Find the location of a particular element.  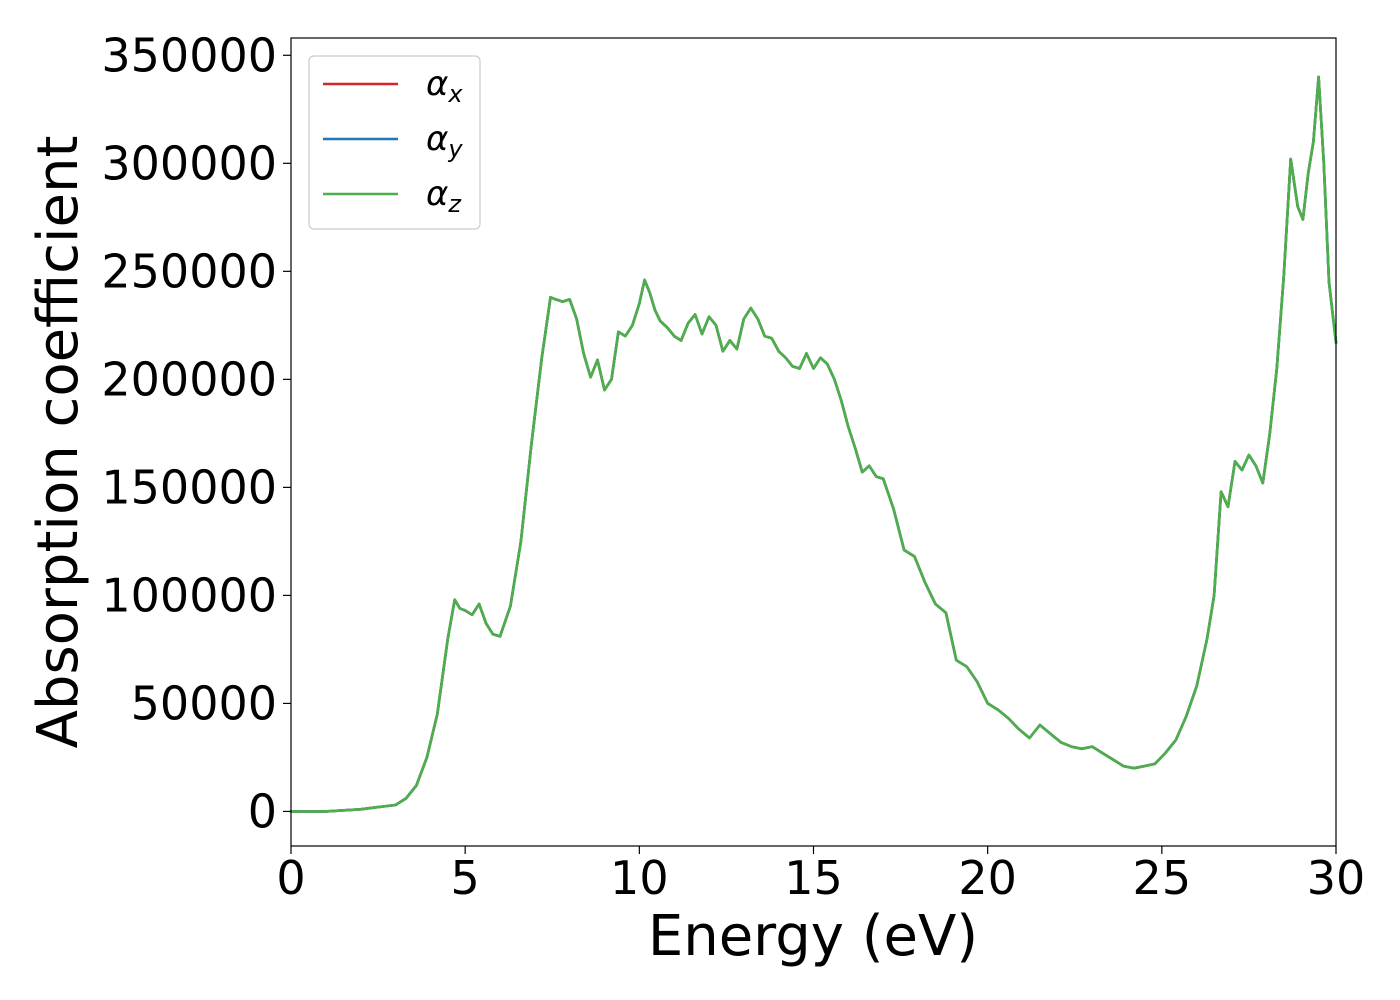

legend-box is located at coordinates (394, 142).